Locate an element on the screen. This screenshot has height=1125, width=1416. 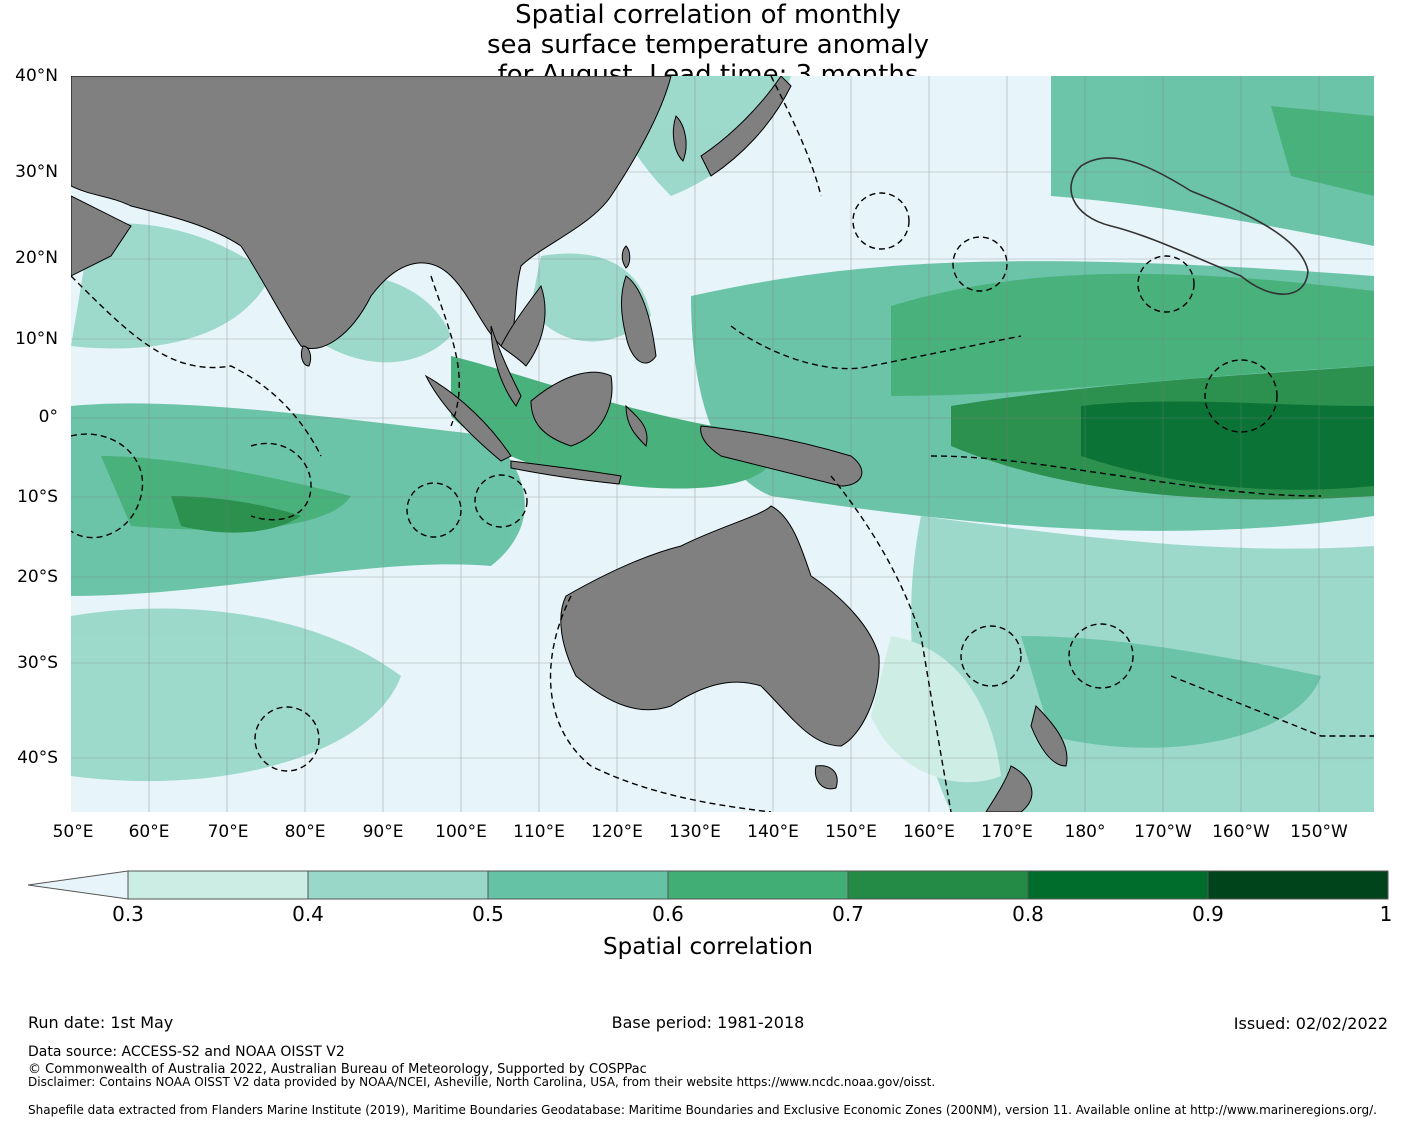
lon-label-150w: 150°W is located at coordinates (1319, 832).